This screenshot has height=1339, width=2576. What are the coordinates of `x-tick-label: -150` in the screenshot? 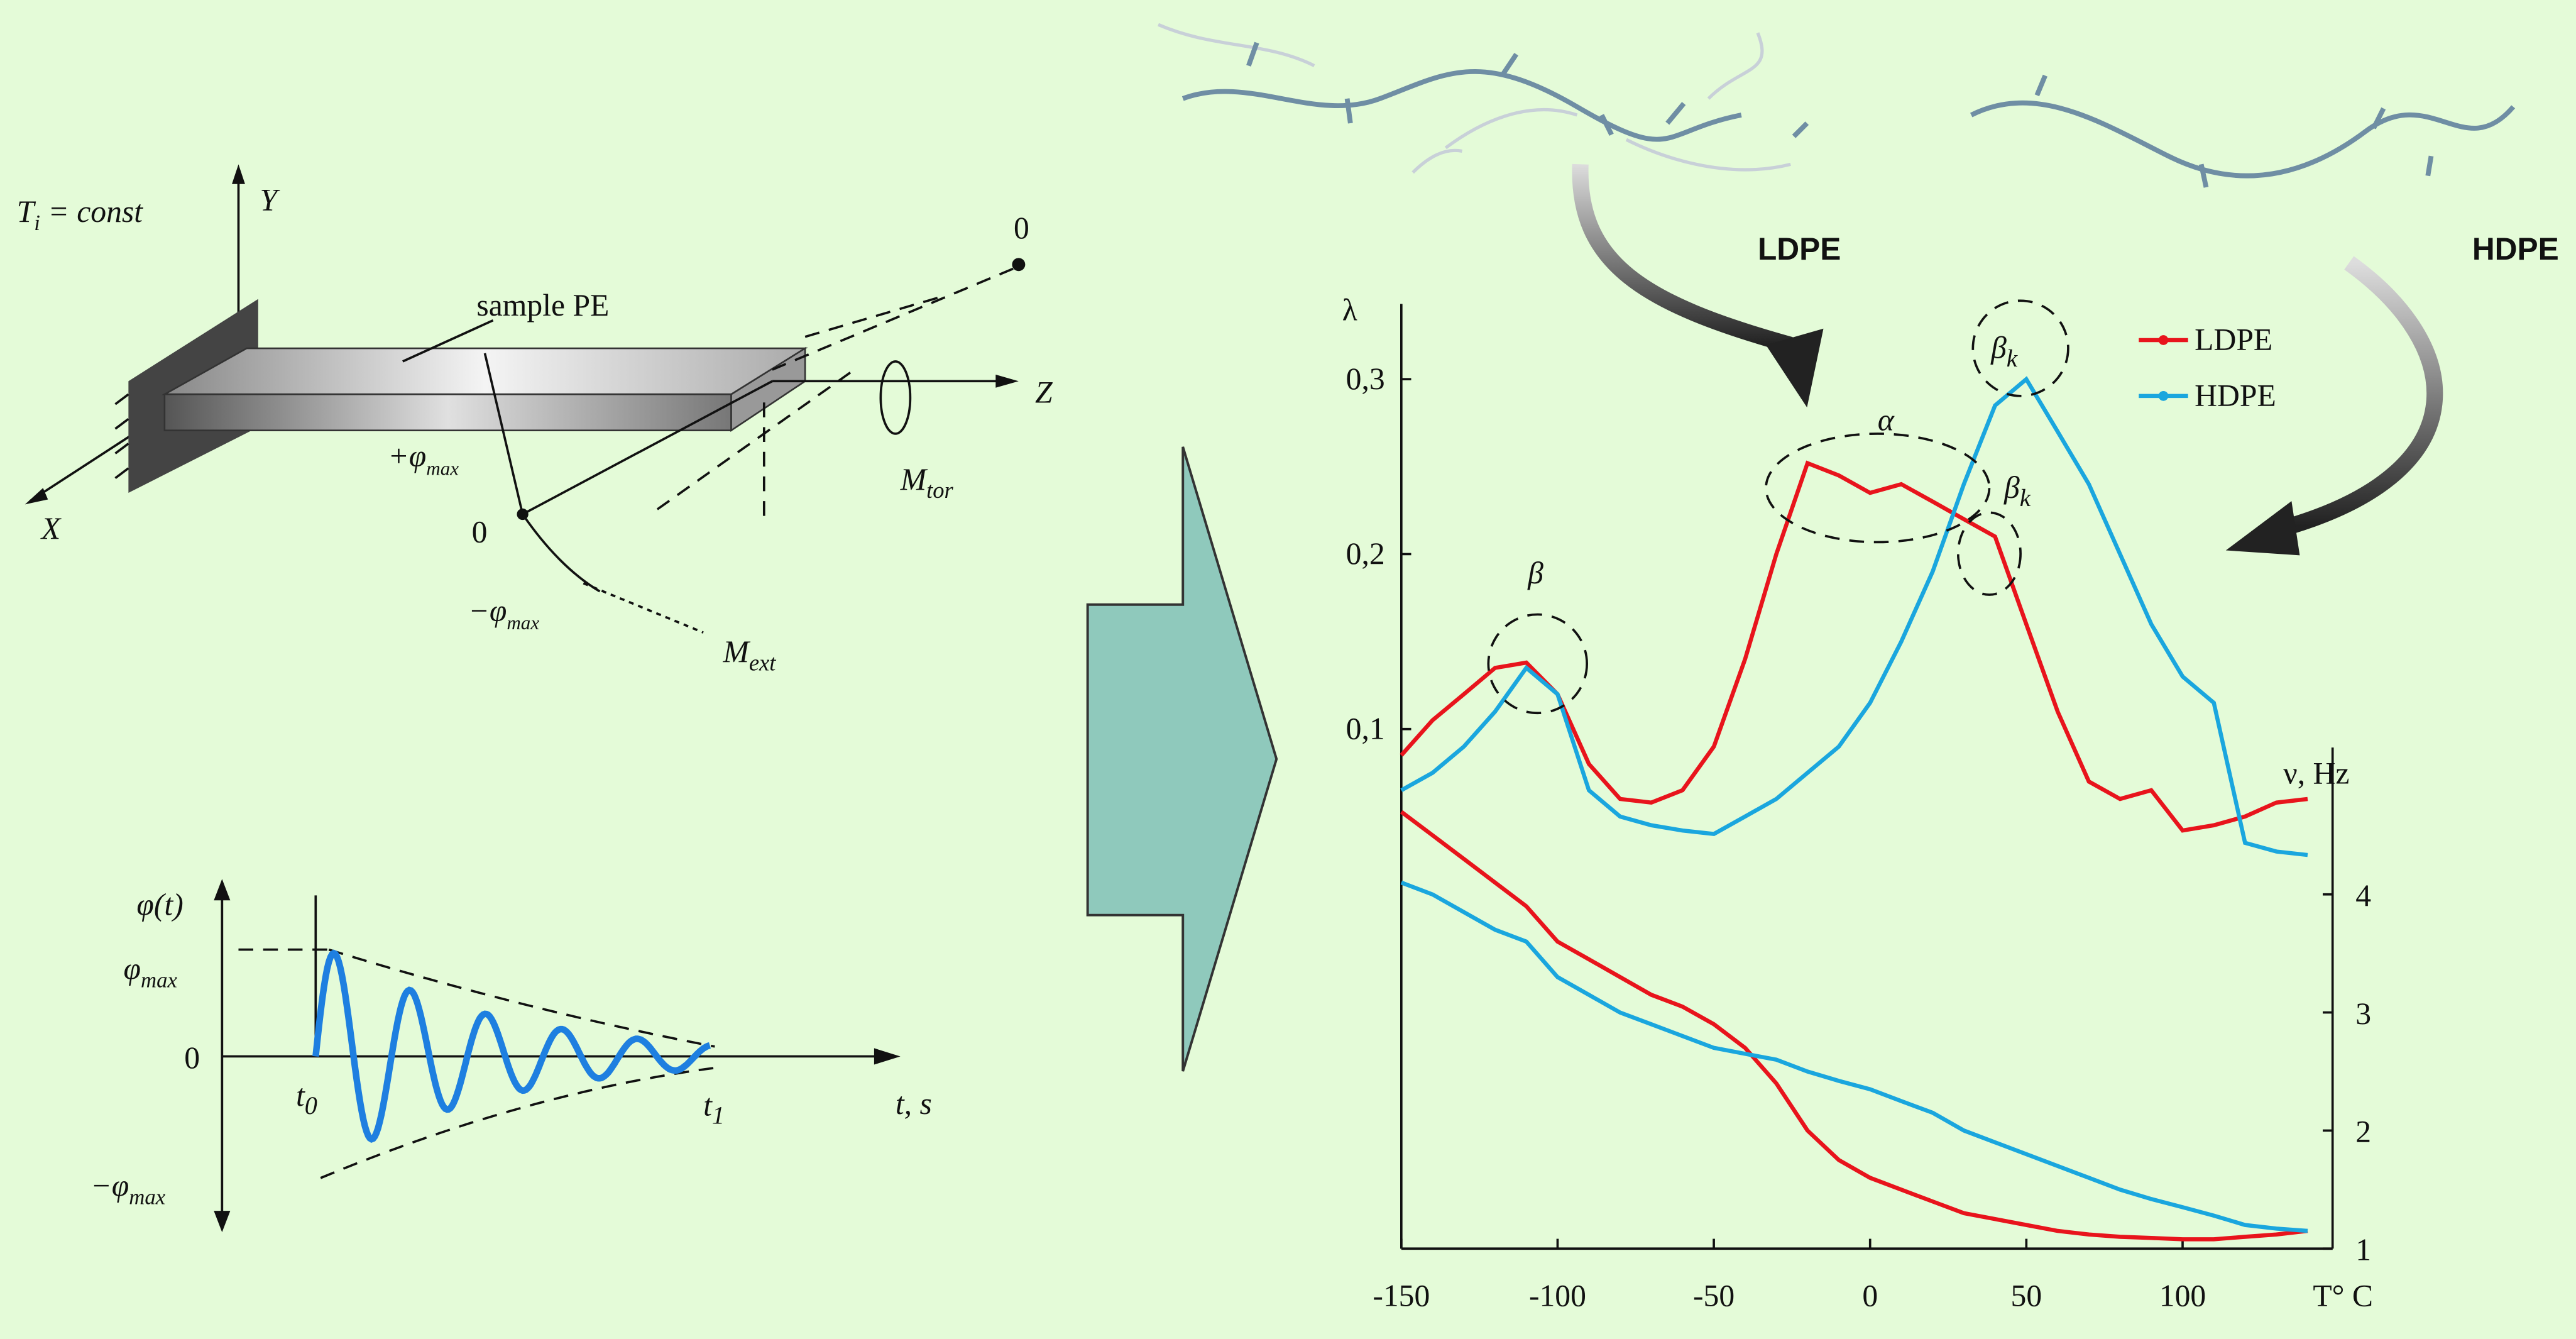 It's located at (1401, 1296).